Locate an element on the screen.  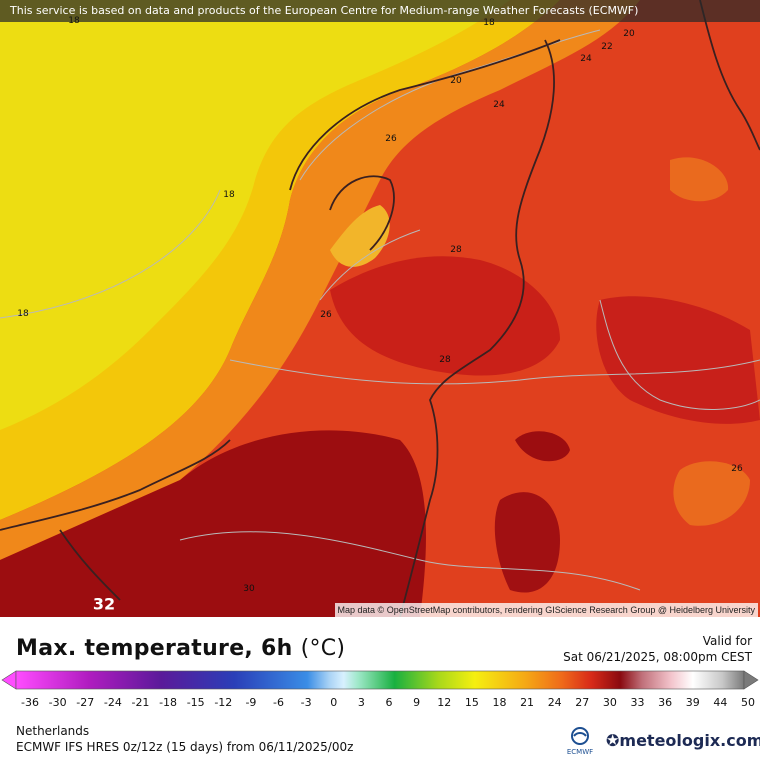
colorbar-tick: 3 is located at coordinates (361, 702).